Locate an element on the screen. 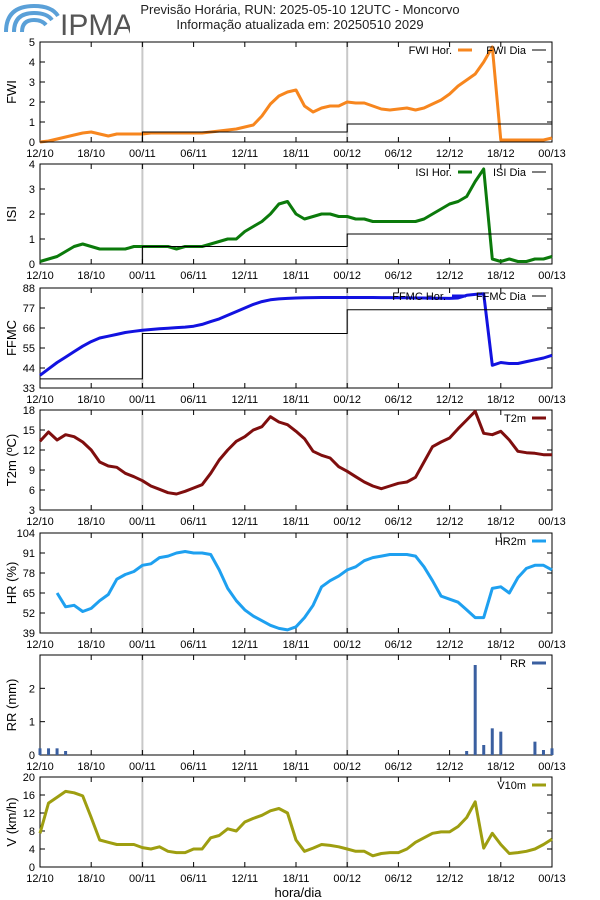 The image size is (600, 900). series-line-ffmc is located at coordinates (296, 334).